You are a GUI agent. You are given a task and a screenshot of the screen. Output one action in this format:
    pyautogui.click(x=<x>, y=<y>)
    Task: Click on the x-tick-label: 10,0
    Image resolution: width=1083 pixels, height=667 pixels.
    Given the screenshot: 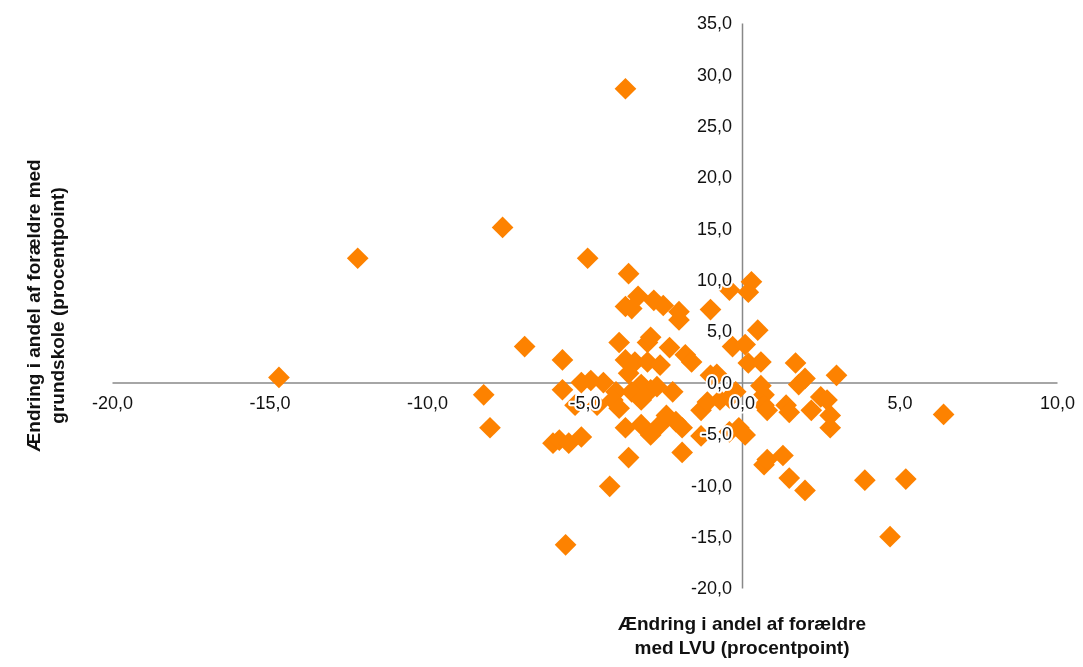 What is the action you would take?
    pyautogui.click(x=1057, y=403)
    